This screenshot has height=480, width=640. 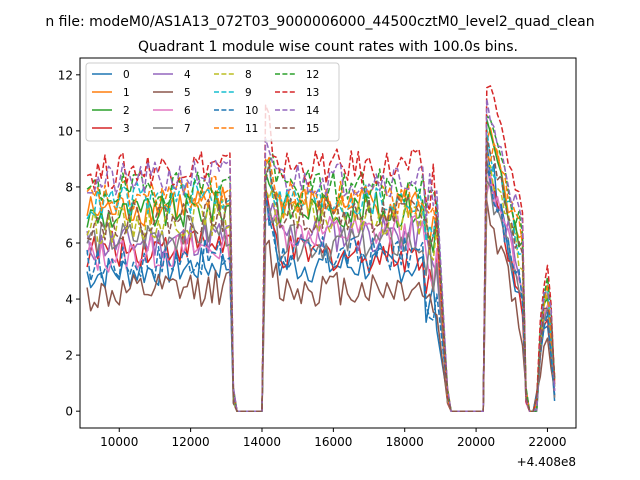 I want to click on legend-label-5: 5, so click(x=187, y=93).